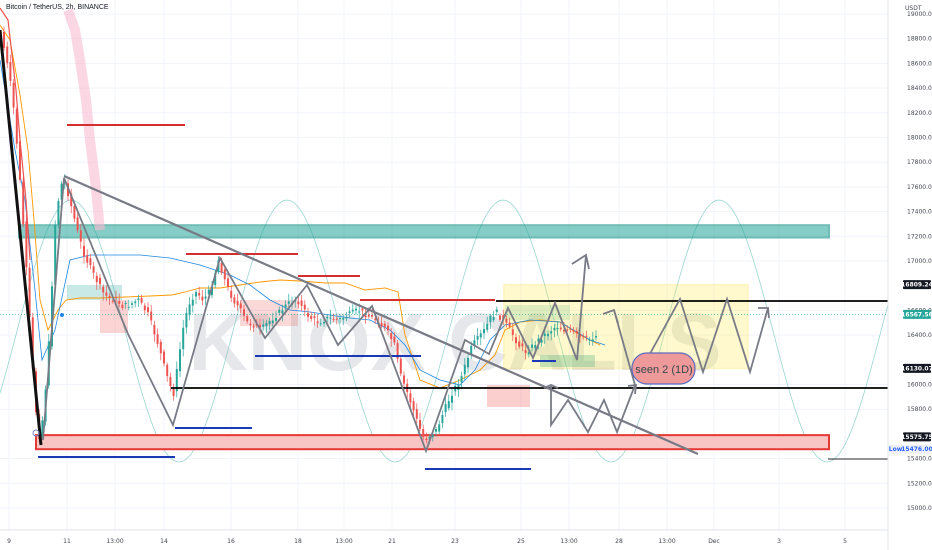 The height and width of the screenshot is (550, 932). I want to click on projected-path-a, so click(593, 371).